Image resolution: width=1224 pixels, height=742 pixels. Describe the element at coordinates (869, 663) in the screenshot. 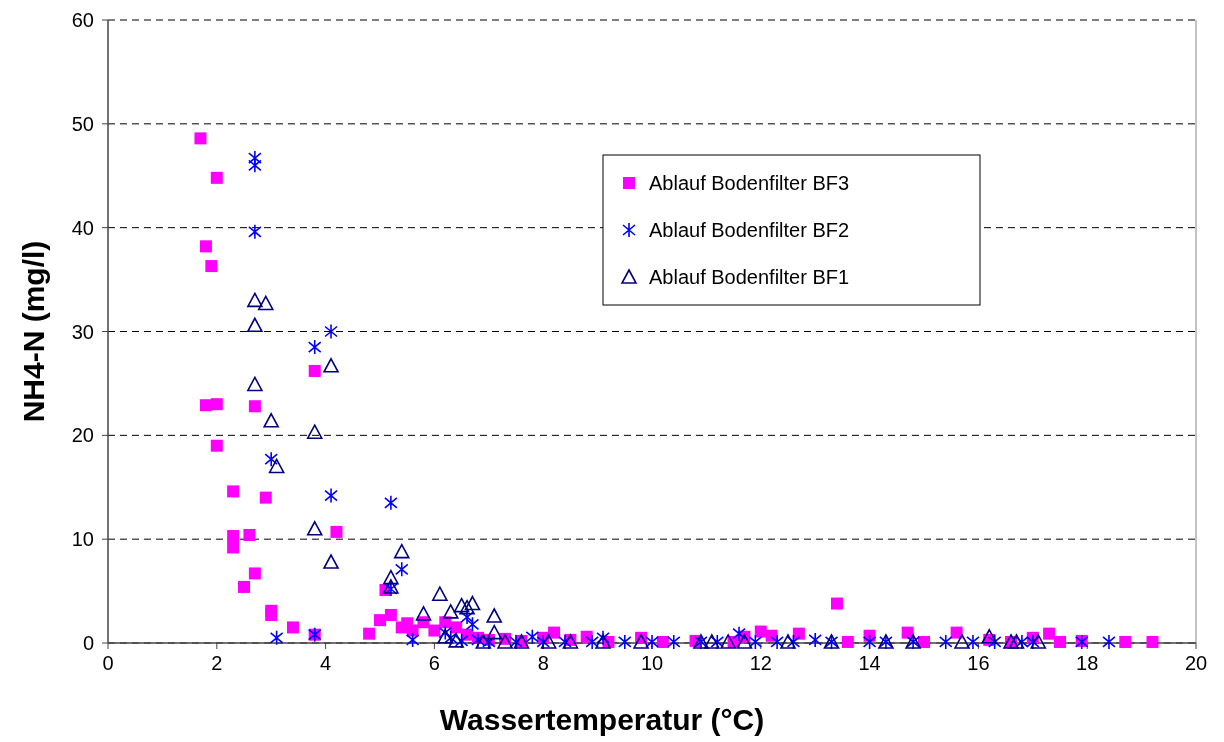

I see `x-tick-label: 14` at that location.